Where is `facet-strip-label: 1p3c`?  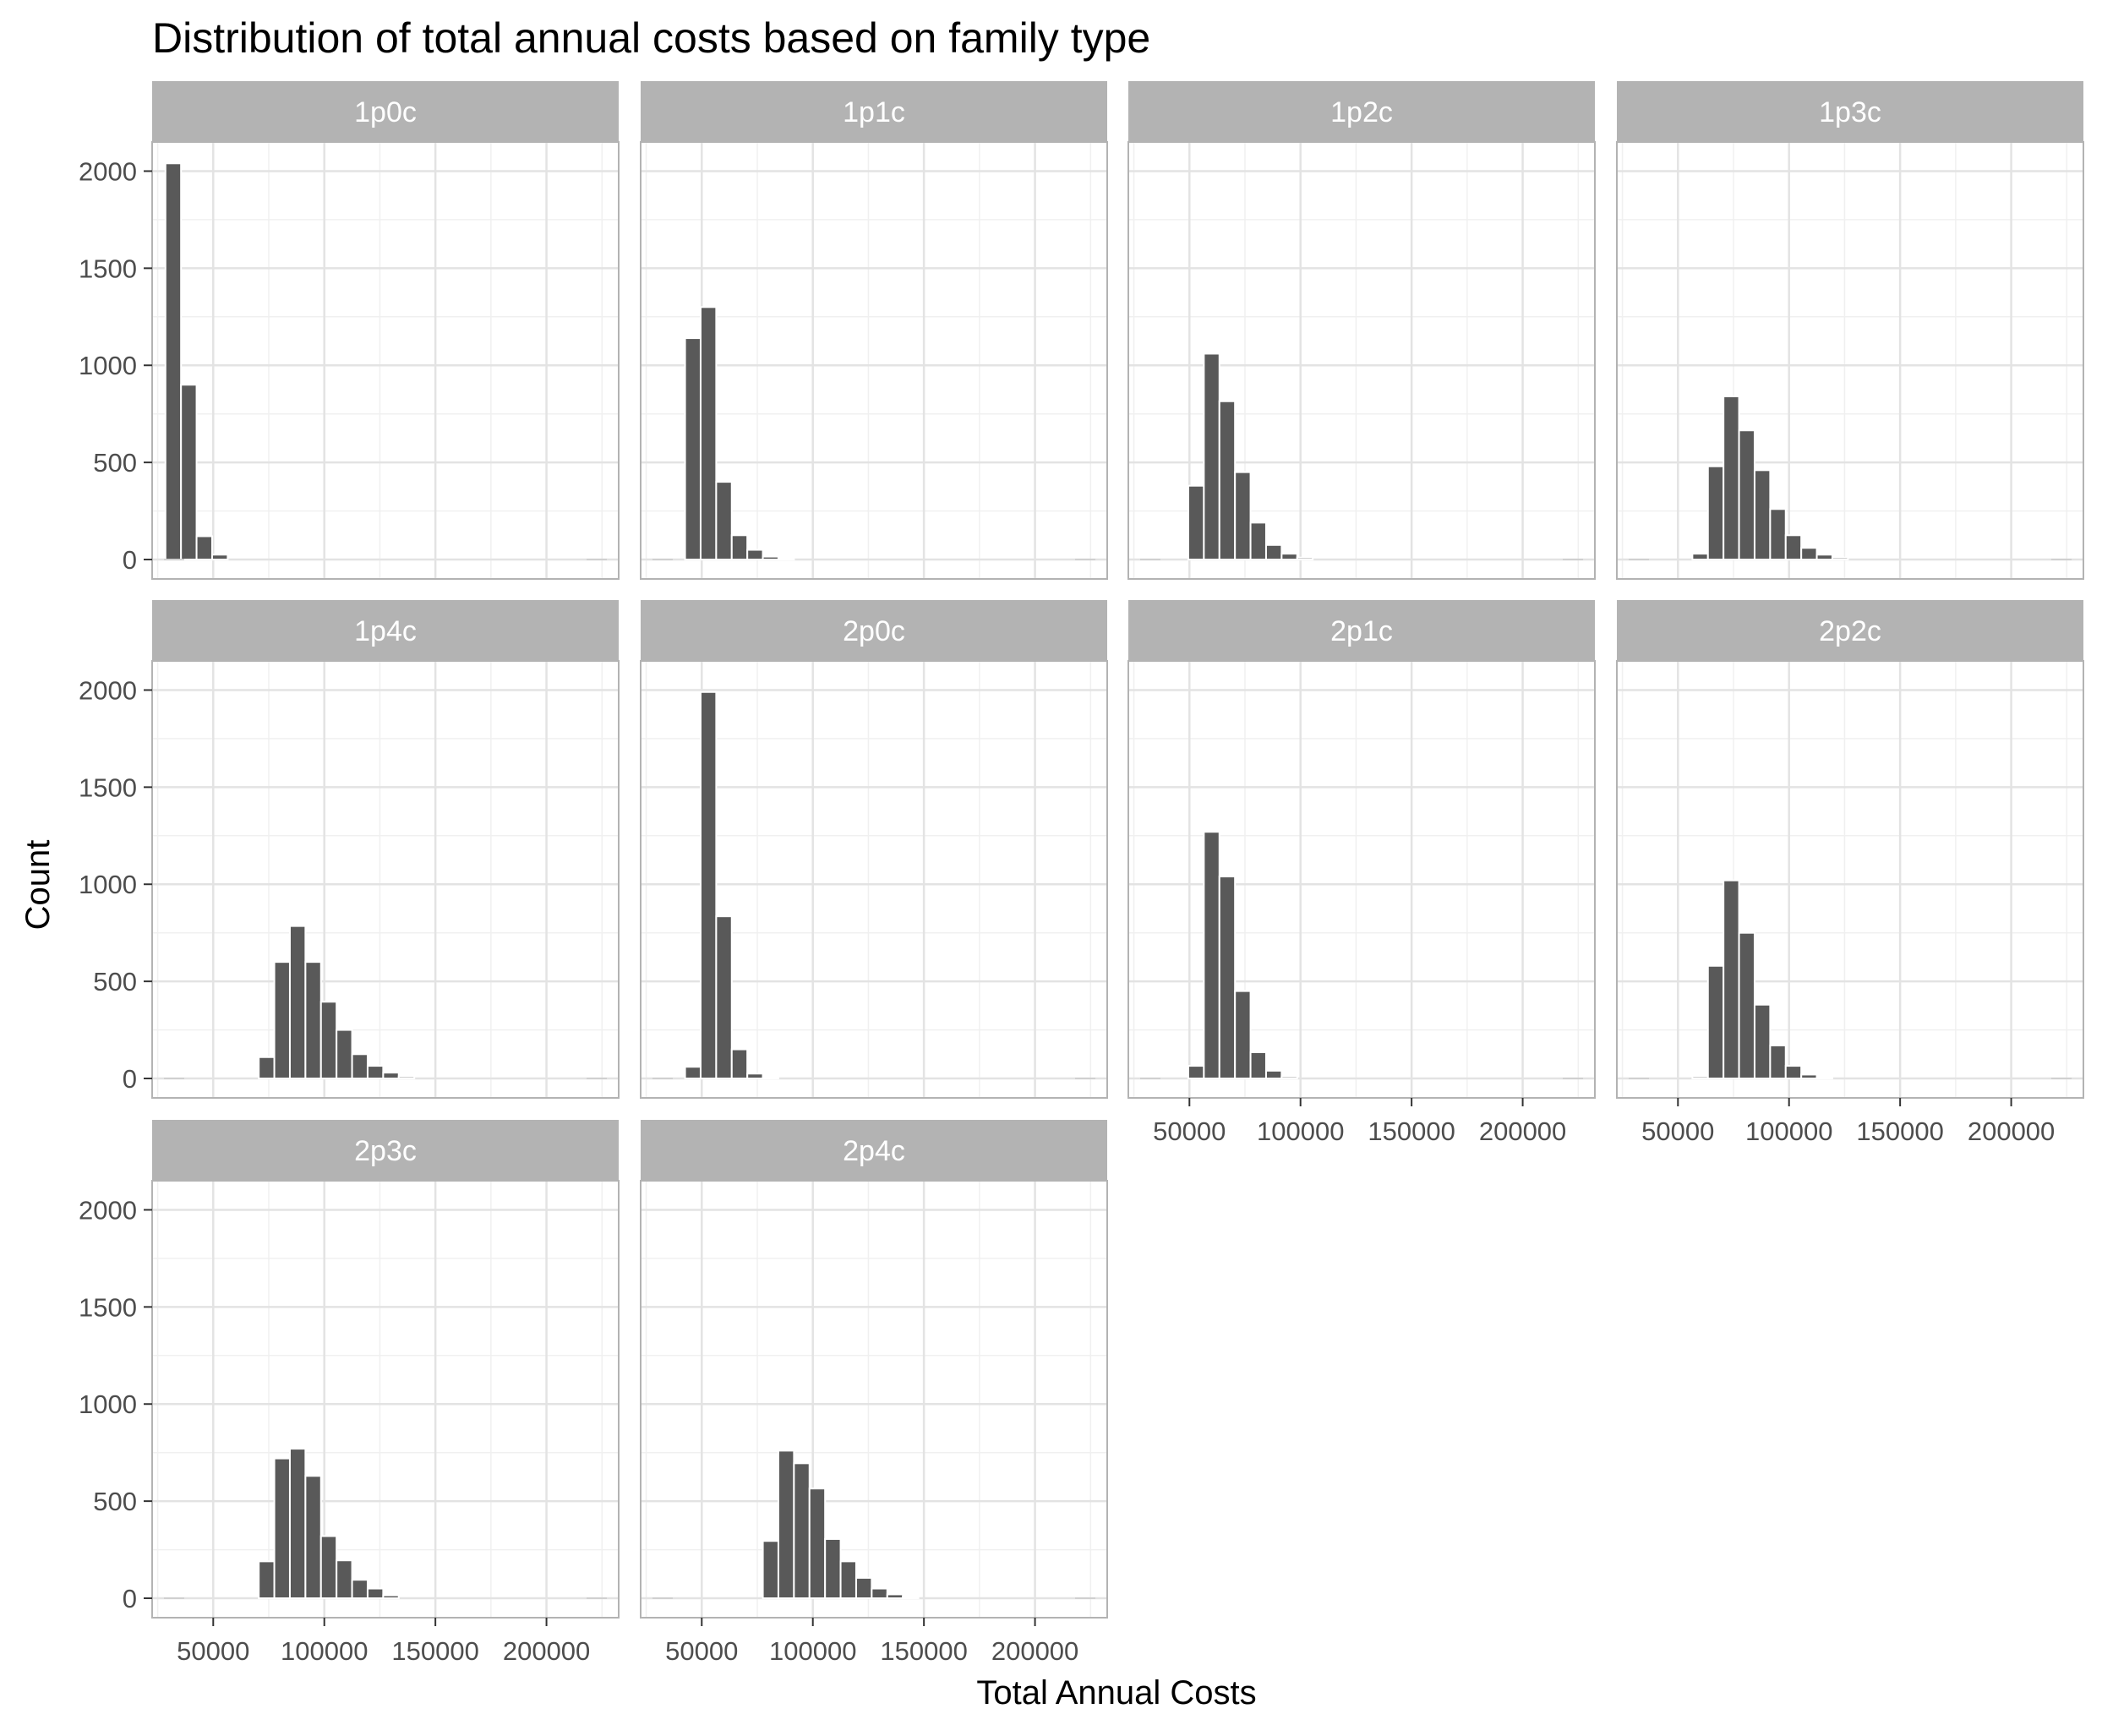
facet-strip-label: 1p3c is located at coordinates (1850, 112).